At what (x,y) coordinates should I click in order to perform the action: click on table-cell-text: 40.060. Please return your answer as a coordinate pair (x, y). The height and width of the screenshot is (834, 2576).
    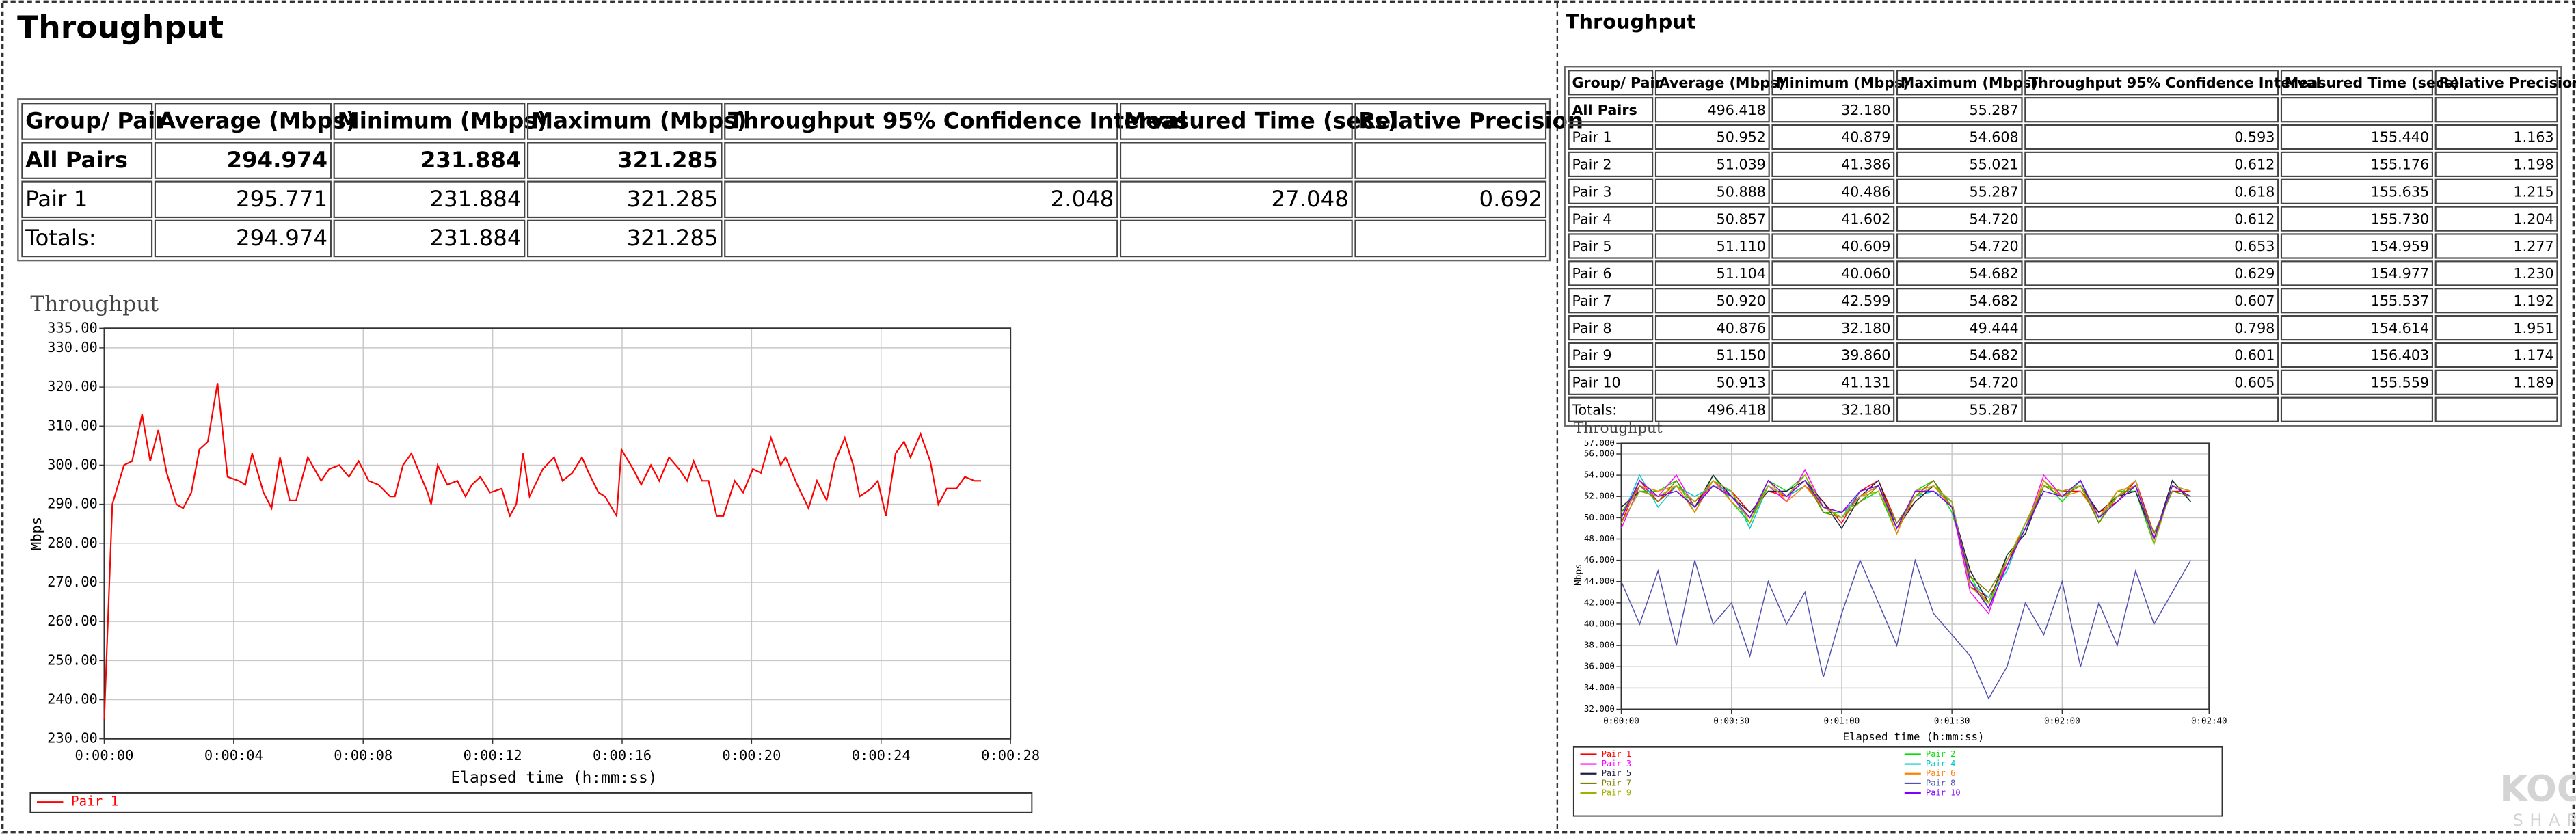
    Looking at the image, I should click on (1865, 274).